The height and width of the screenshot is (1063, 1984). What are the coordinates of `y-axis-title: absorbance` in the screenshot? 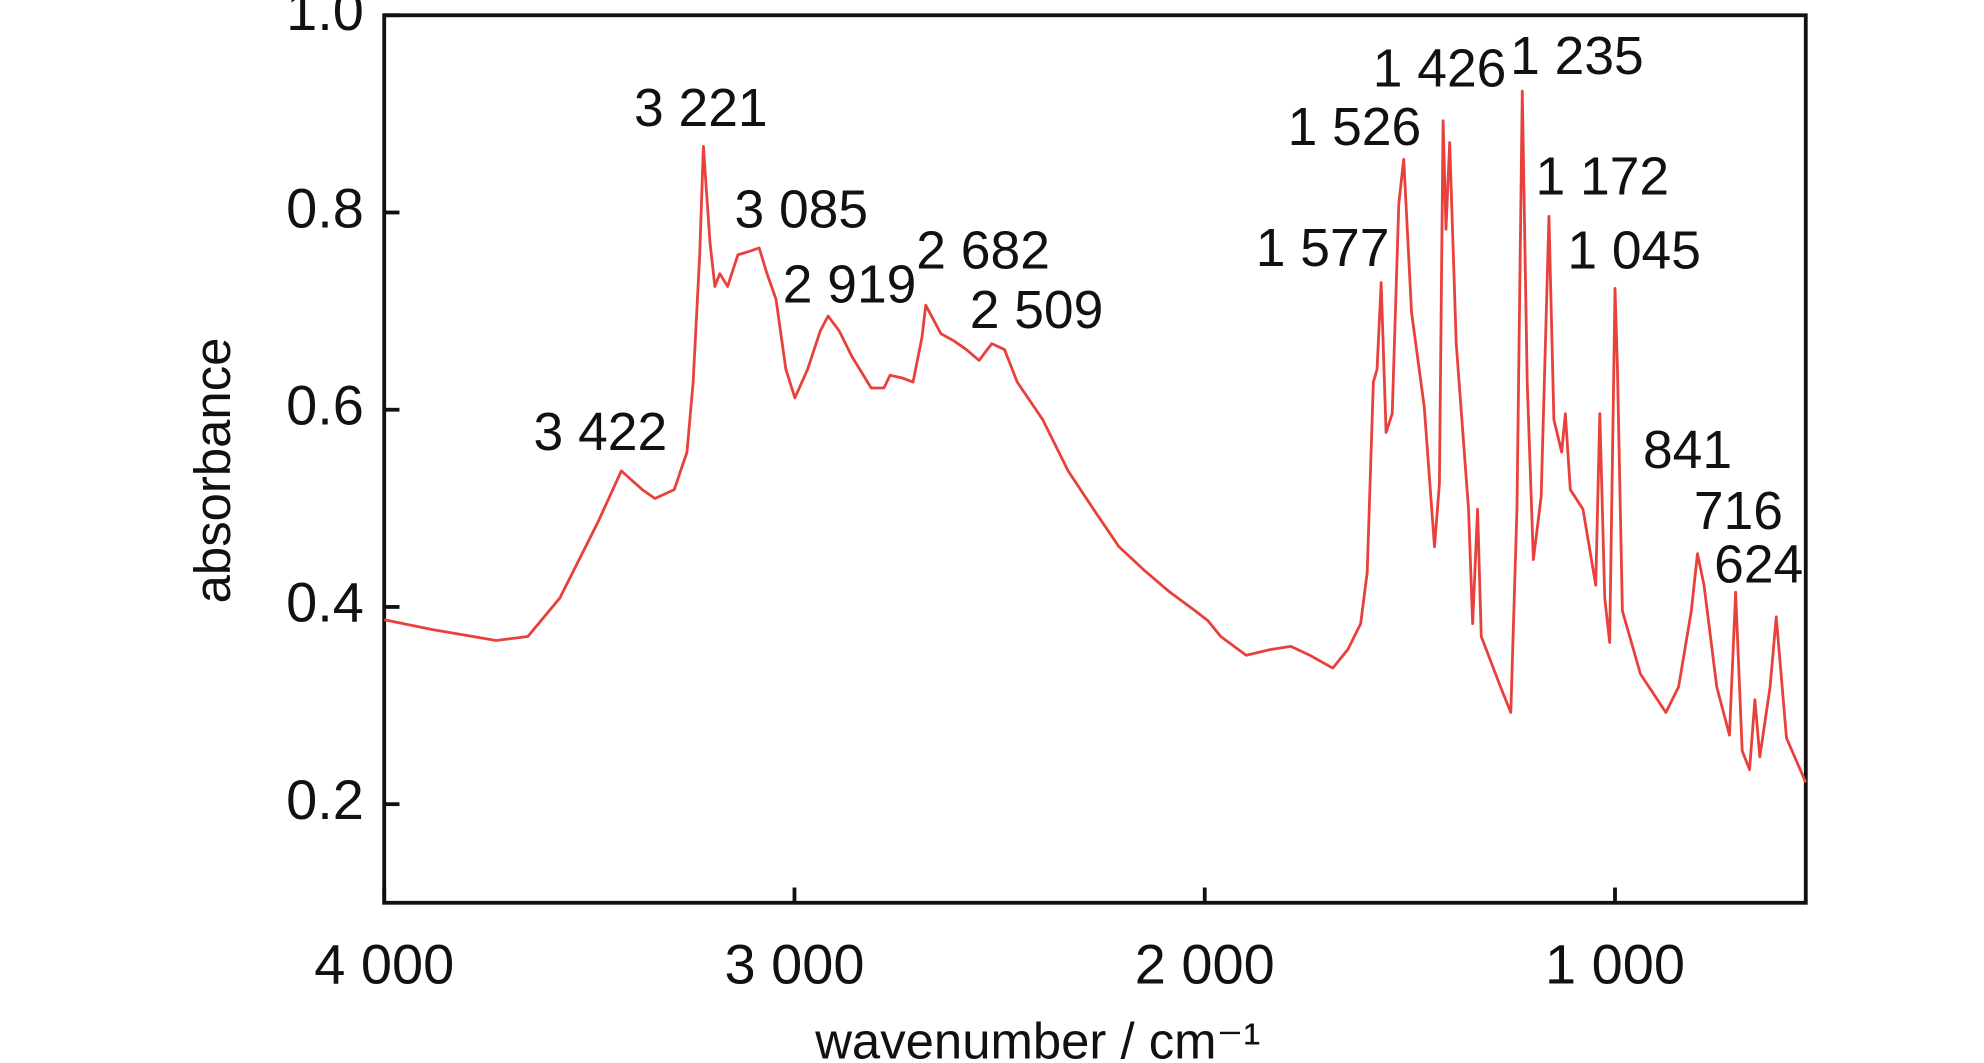 It's located at (212, 471).